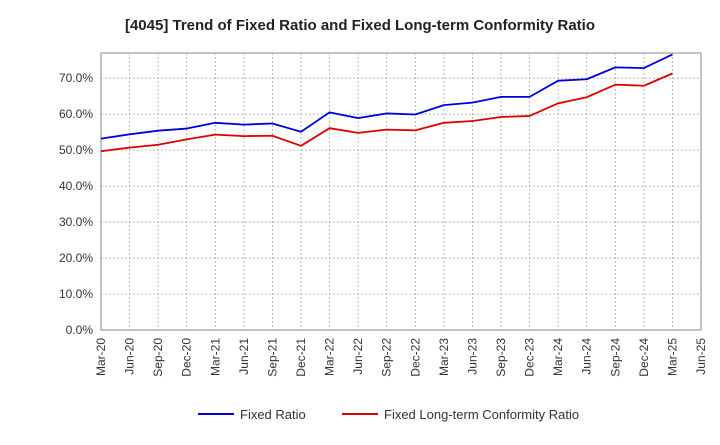  I want to click on x-tick-label: Jun-20, so click(130, 356).